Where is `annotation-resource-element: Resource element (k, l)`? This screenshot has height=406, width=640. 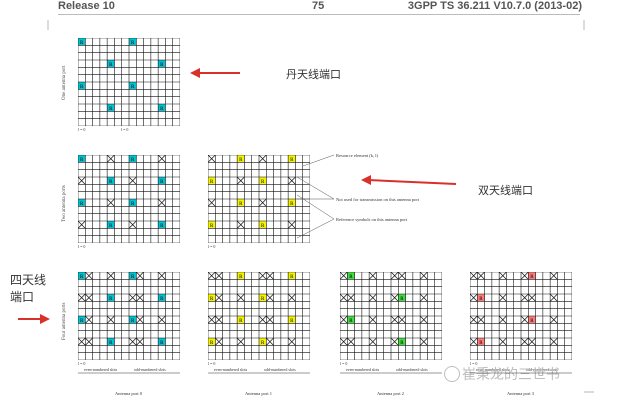
annotation-resource-element: Resource element (k, l) is located at coordinates (357, 155).